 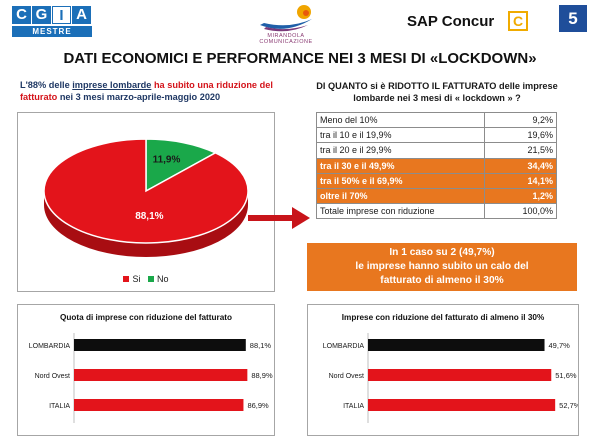 What do you see at coordinates (167, 159) in the screenshot?
I see `pie-data-label: 11,9%` at bounding box center [167, 159].